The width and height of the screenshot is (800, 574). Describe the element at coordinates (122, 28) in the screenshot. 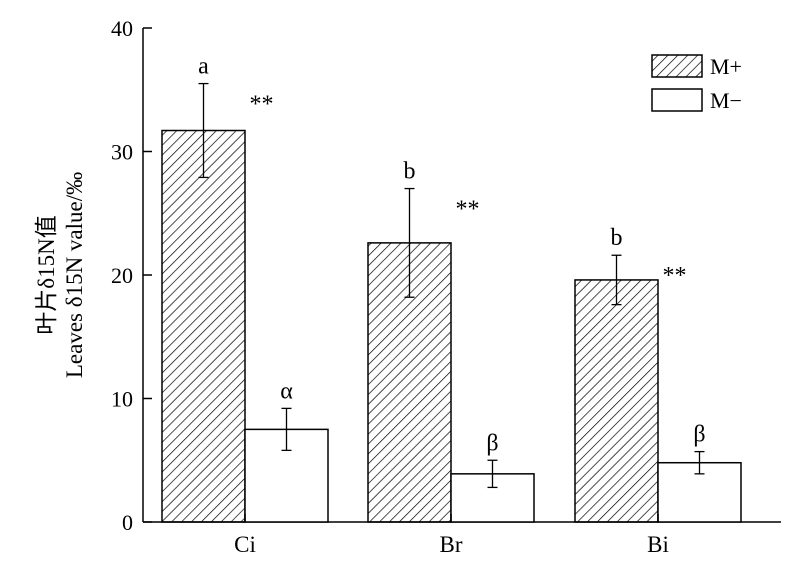

I see `y-tick-label: 40` at that location.